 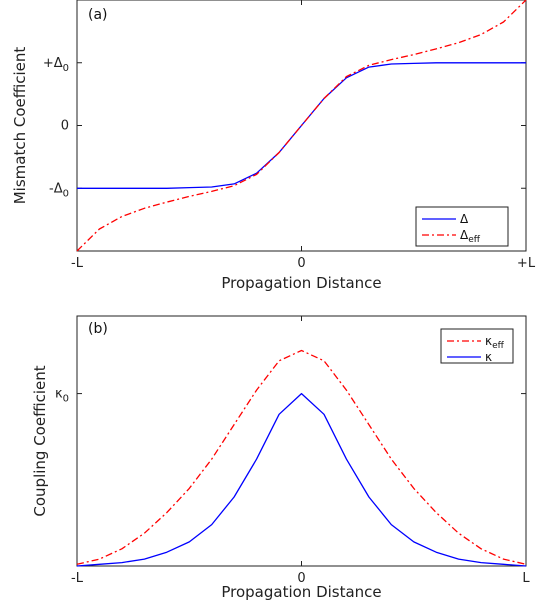 I want to click on legend-entry: Δ, so click(x=464, y=219).